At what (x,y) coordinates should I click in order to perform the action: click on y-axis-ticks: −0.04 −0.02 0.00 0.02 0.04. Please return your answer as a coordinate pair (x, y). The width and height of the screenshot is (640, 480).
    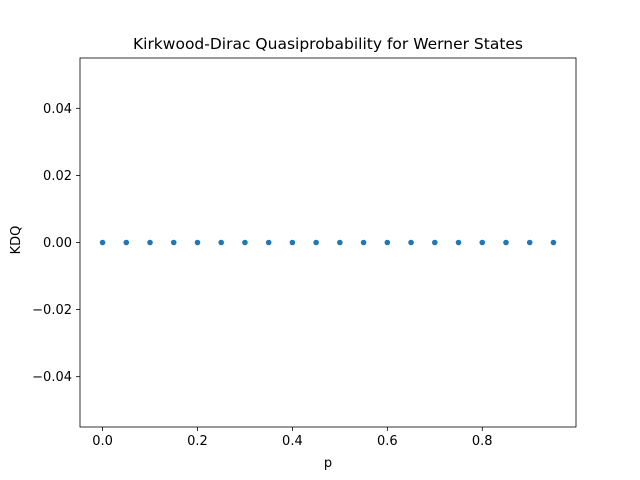
    Looking at the image, I should click on (56, 243).